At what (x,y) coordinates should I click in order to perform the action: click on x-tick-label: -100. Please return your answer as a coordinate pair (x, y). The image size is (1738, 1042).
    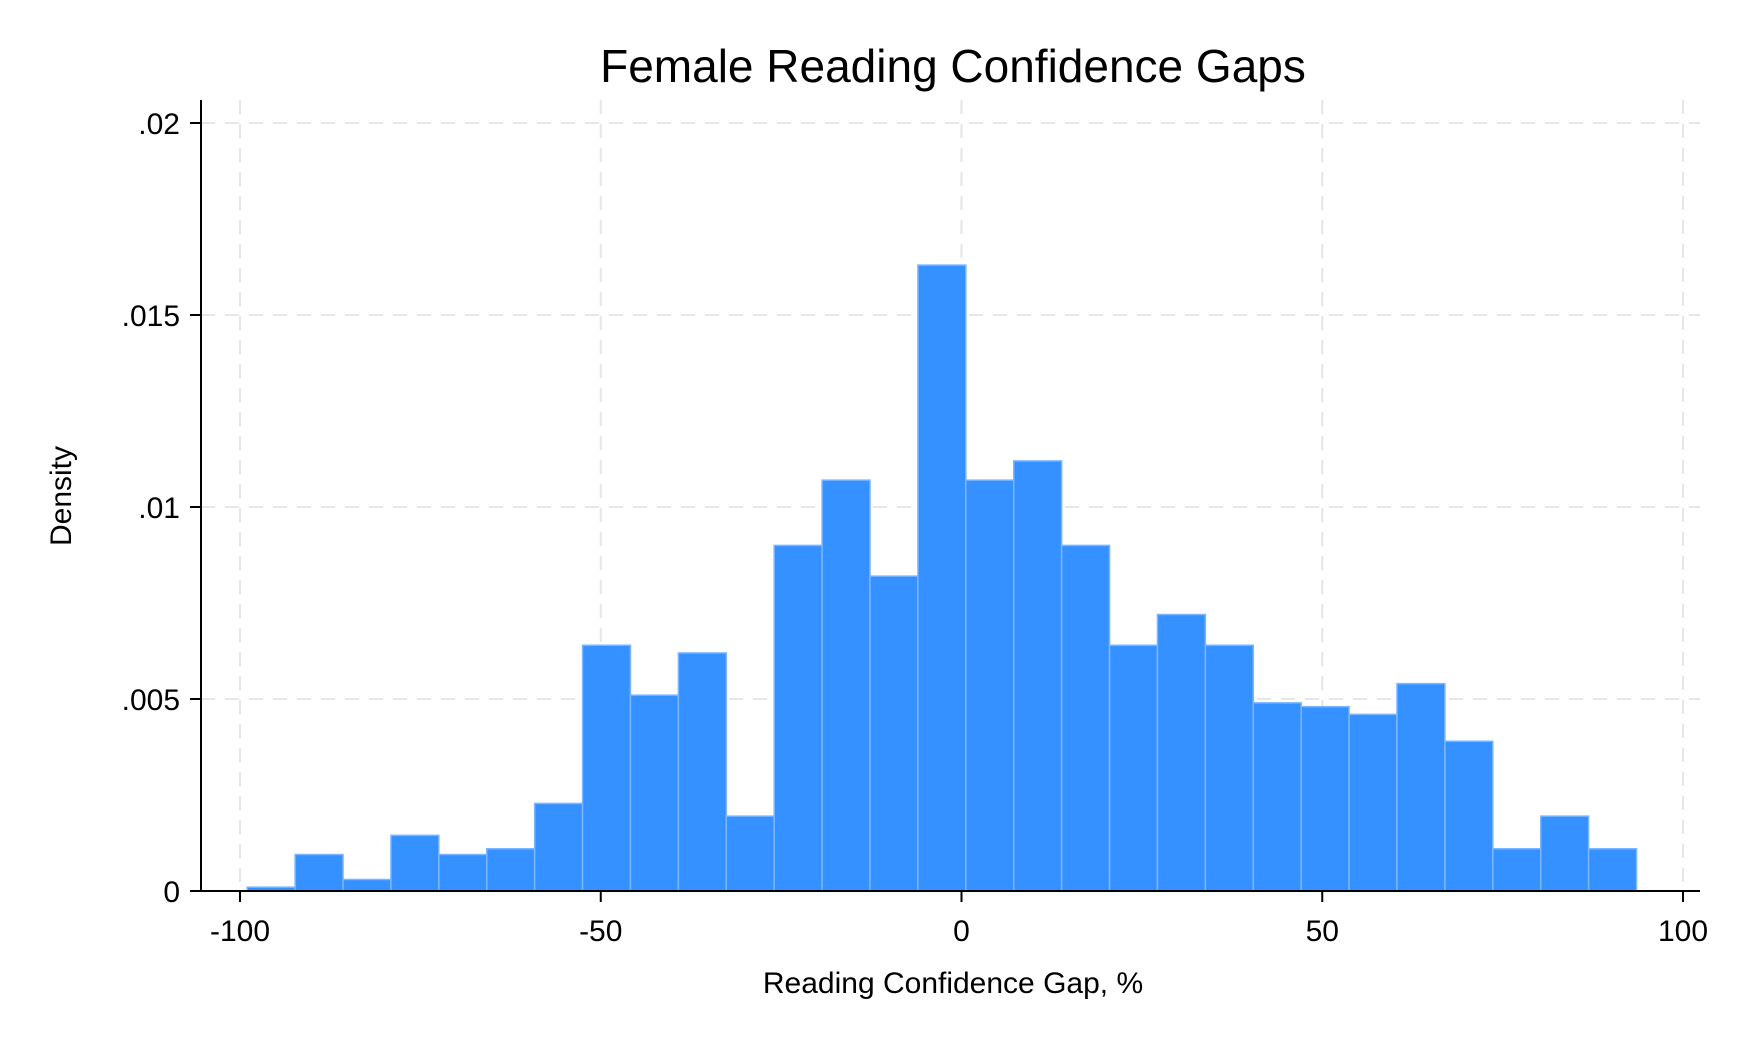
    Looking at the image, I should click on (240, 931).